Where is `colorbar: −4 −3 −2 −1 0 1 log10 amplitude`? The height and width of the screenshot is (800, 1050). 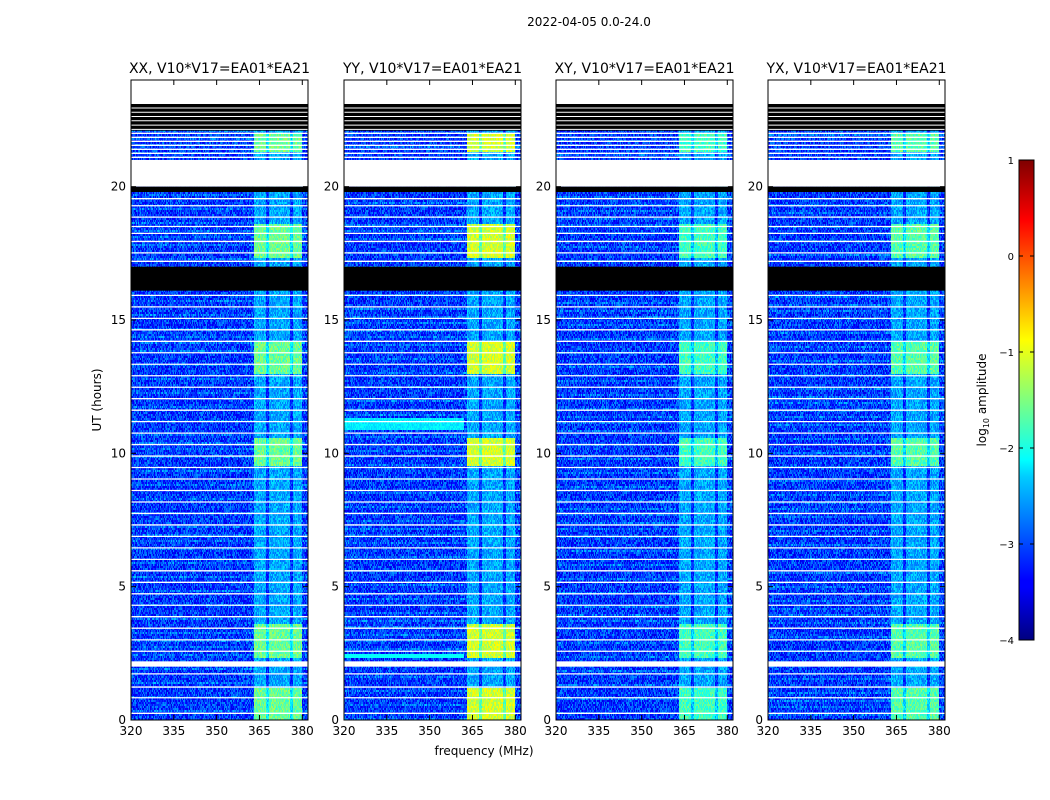
colorbar: −4 −3 −2 −1 0 1 log10 amplitude is located at coordinates (1005, 401).